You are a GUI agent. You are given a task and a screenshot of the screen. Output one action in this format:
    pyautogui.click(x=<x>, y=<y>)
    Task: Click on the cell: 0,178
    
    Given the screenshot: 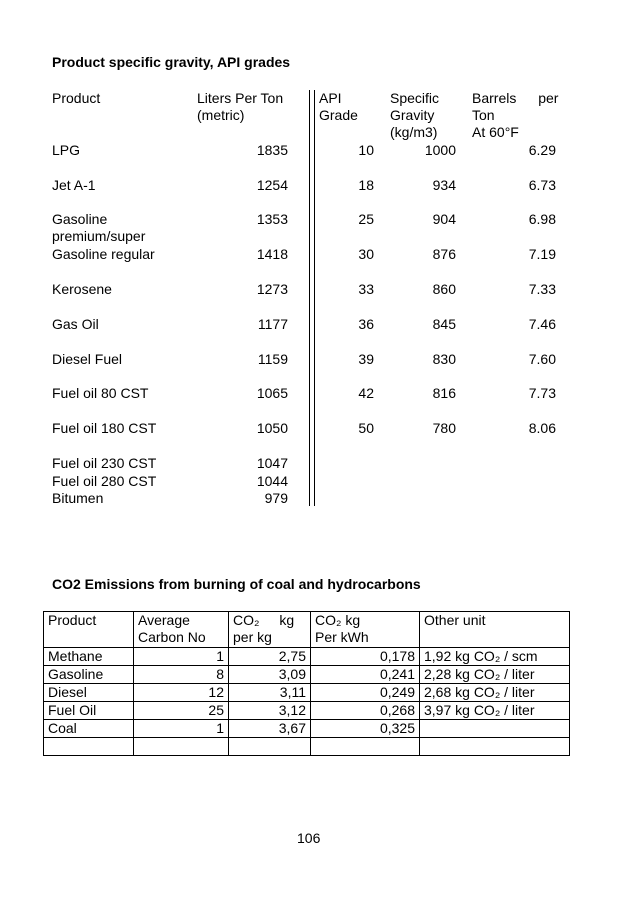 What is the action you would take?
    pyautogui.click(x=365, y=656)
    